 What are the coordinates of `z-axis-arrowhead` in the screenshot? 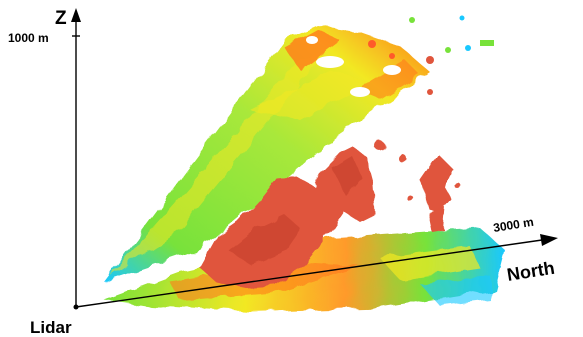 It's located at (76, 15).